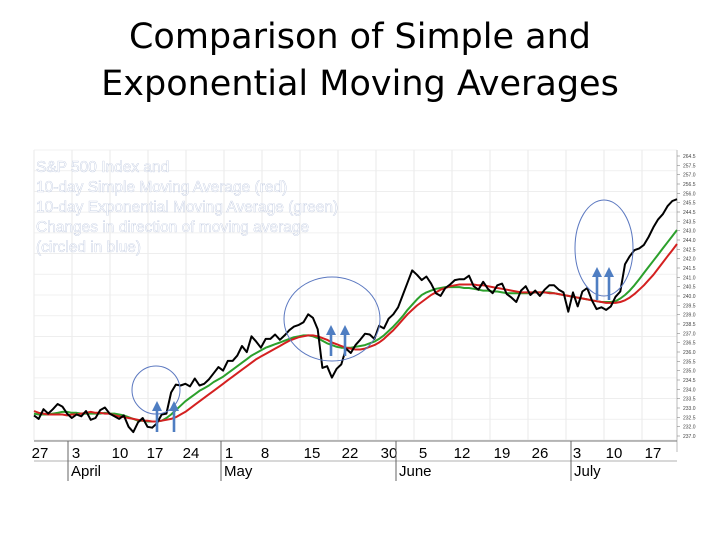 The width and height of the screenshot is (720, 540). Describe the element at coordinates (689, 297) in the screenshot. I see `price-tick-label: 240.0` at that location.